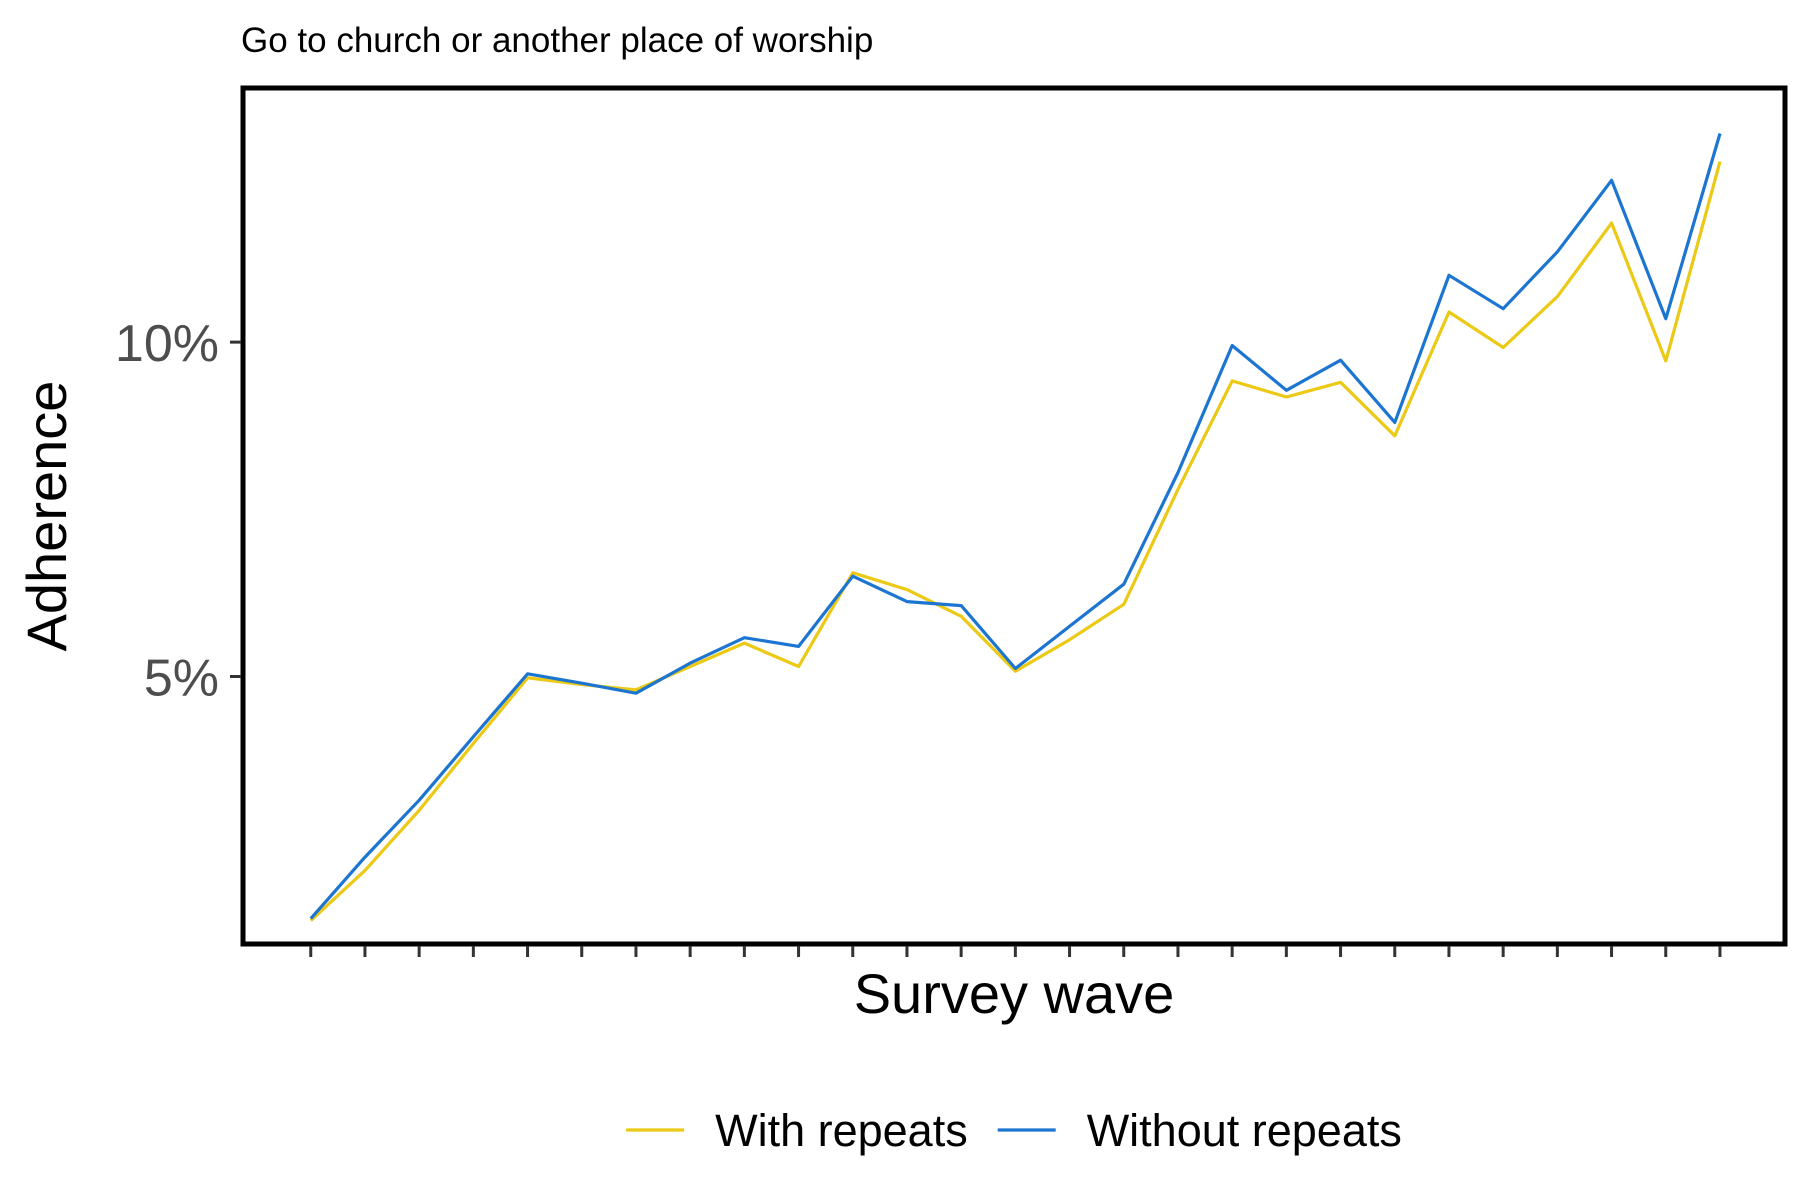 This screenshot has width=1800, height=1200. What do you see at coordinates (1244, 1130) in the screenshot?
I see `legend-label-2: Without repeats` at bounding box center [1244, 1130].